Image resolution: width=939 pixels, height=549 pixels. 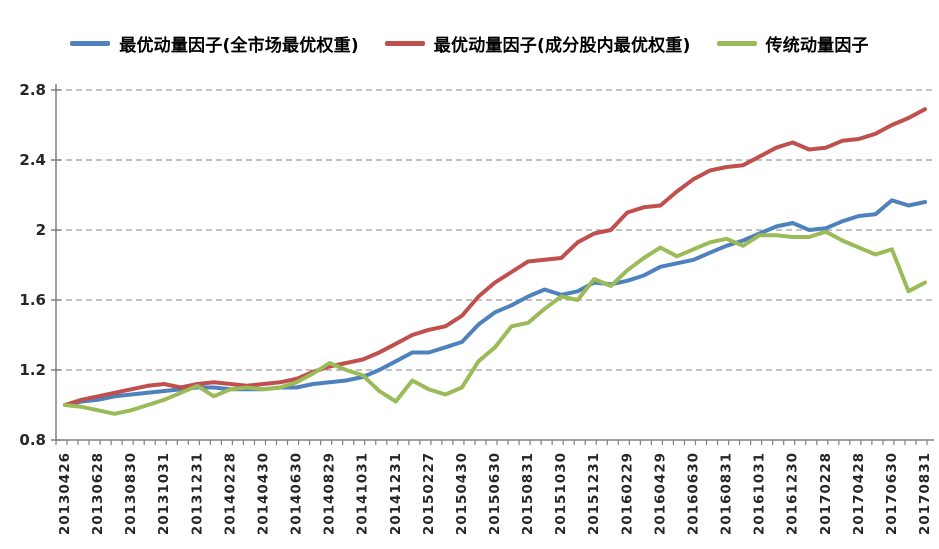 What do you see at coordinates (528, 493) in the screenshot?
I see `x-tick-label: 20150831` at bounding box center [528, 493].